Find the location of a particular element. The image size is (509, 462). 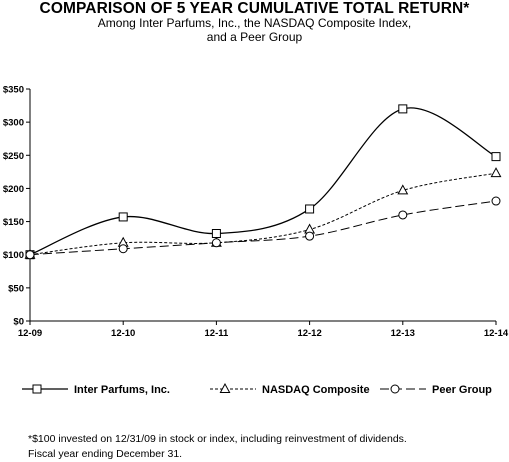

y-tick-label: $50 is located at coordinates (16, 288).